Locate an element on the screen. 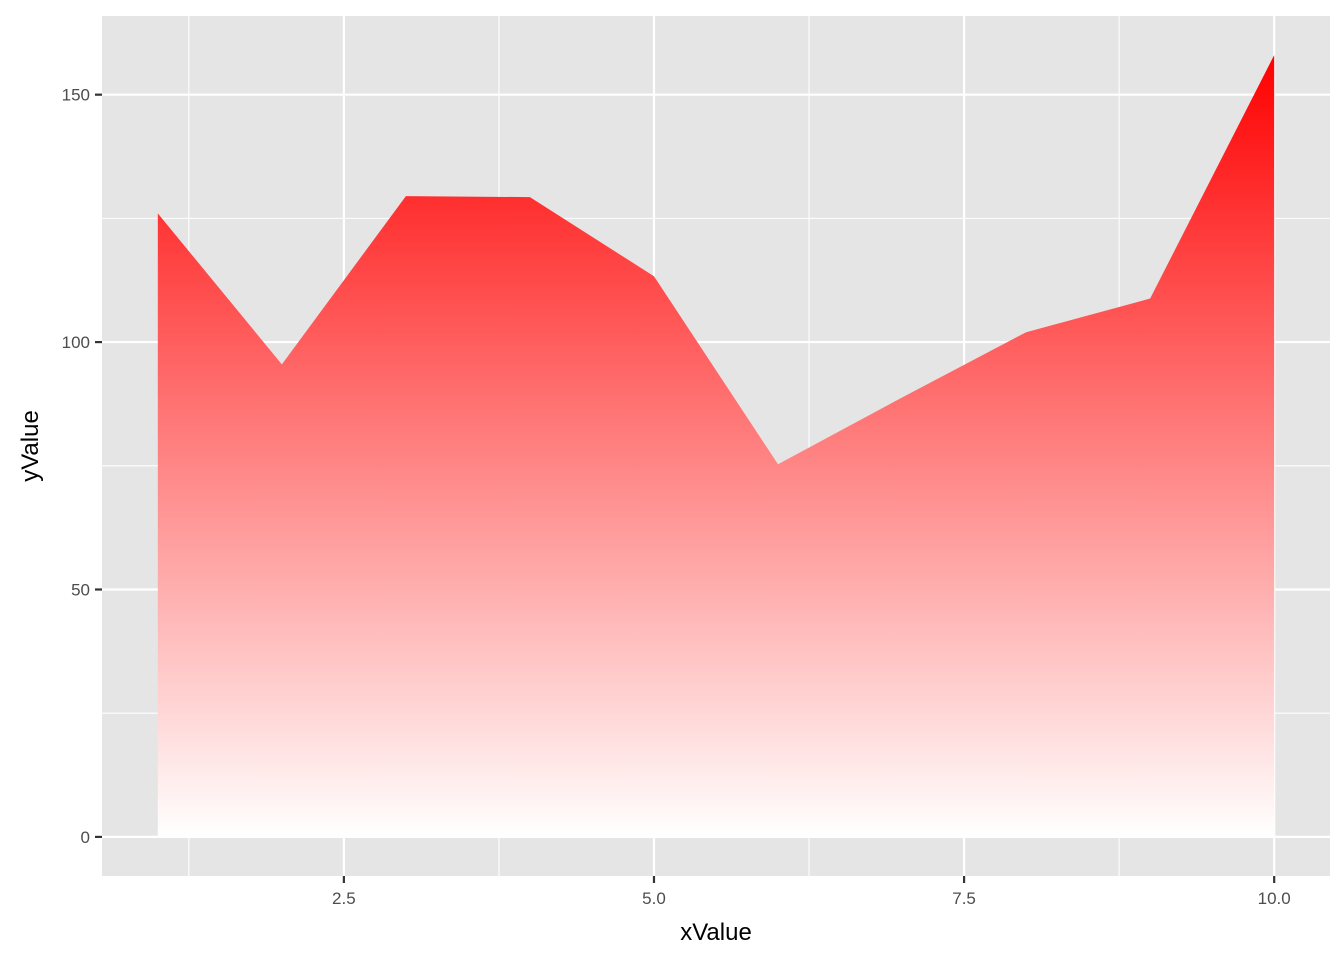 The image size is (1344, 960). x-tick-label: 2.5 is located at coordinates (344, 898).